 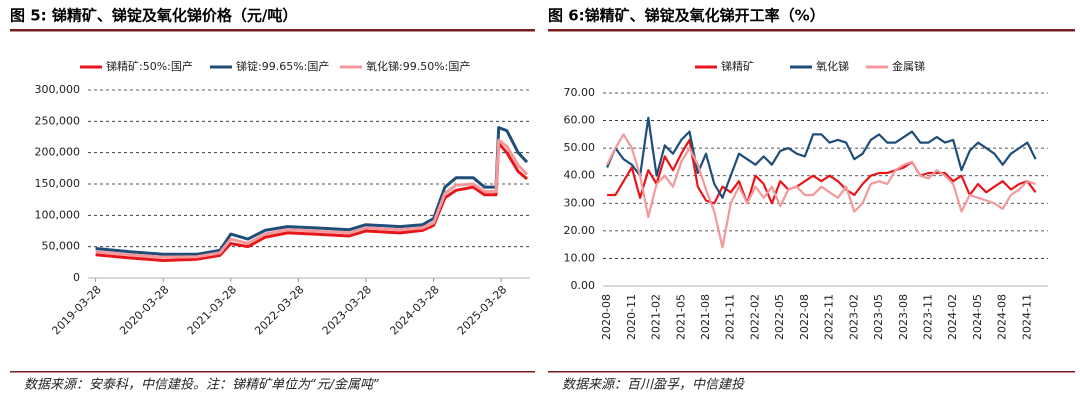 What do you see at coordinates (58, 120) in the screenshot?
I see `y-tick-label: 250,000` at bounding box center [58, 120].